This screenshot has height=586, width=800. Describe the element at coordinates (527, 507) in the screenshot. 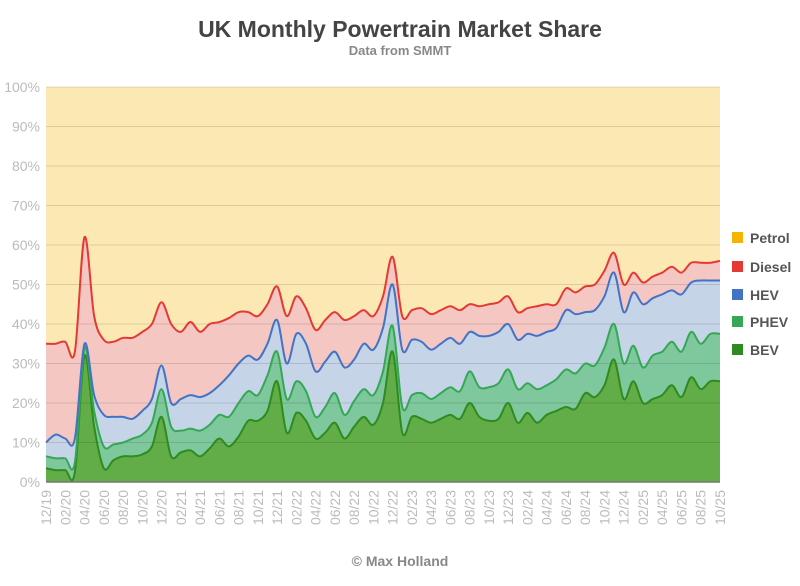

I see `x-tick-label: 02/24` at that location.